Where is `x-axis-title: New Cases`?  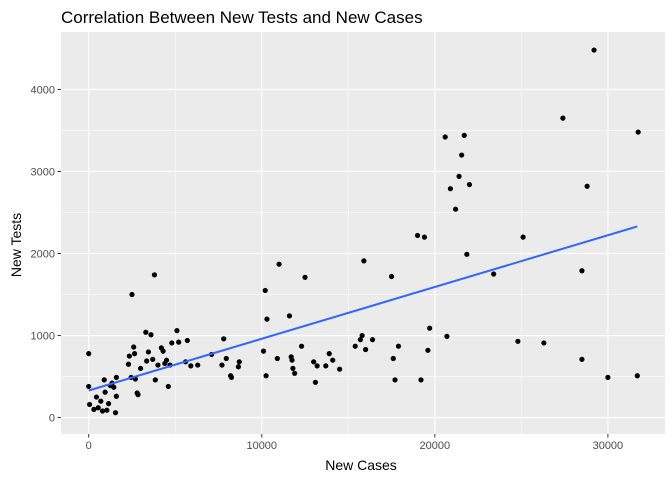
x-axis-title: New Cases is located at coordinates (361, 465).